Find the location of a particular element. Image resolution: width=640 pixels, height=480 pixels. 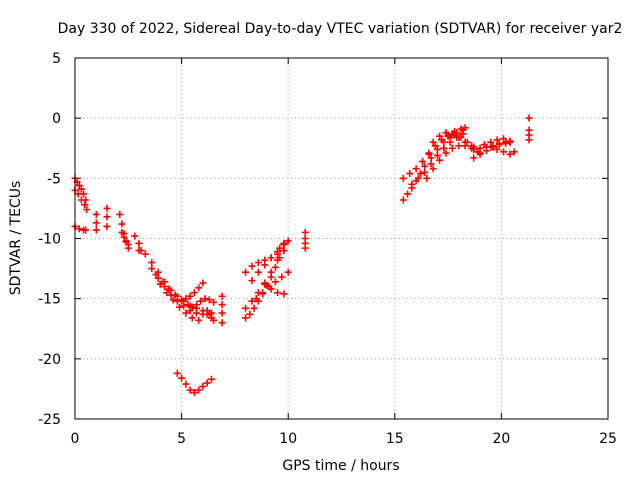

series-arc-l is located at coordinates (179, 302).